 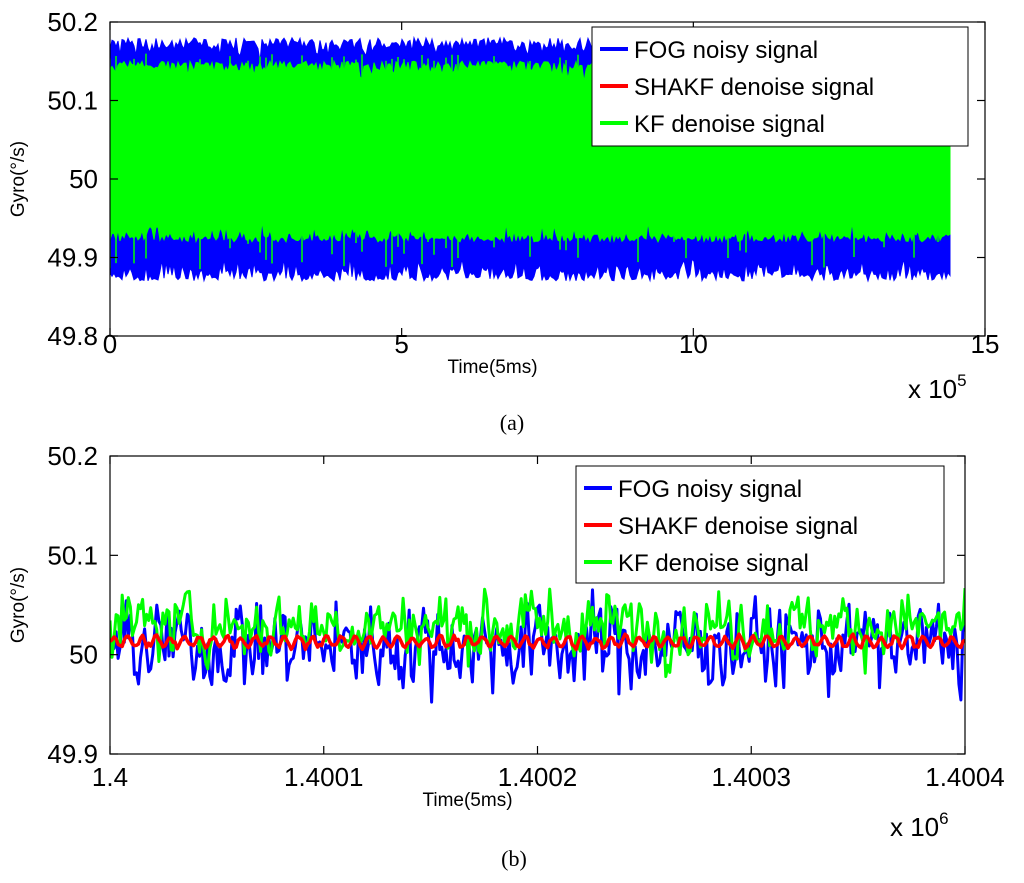 What do you see at coordinates (965, 777) in the screenshot?
I see `x-tick-label: 1.4004` at bounding box center [965, 777].